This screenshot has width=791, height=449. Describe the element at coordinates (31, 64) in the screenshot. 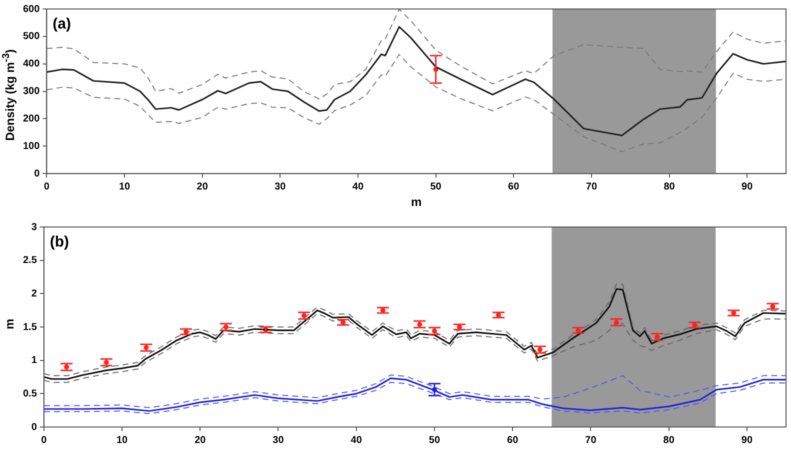

I see `y-tick-label: 400` at that location.